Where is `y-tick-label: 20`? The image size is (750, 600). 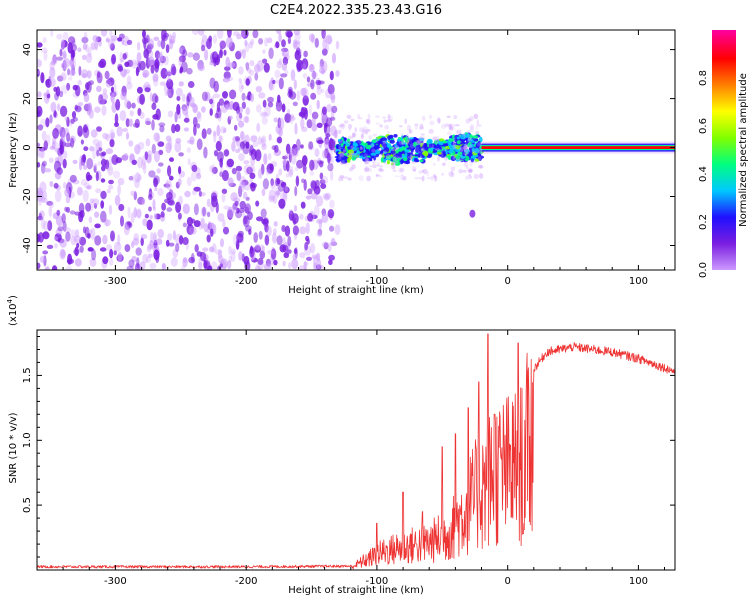 y-tick-label: 20 is located at coordinates (27, 98).